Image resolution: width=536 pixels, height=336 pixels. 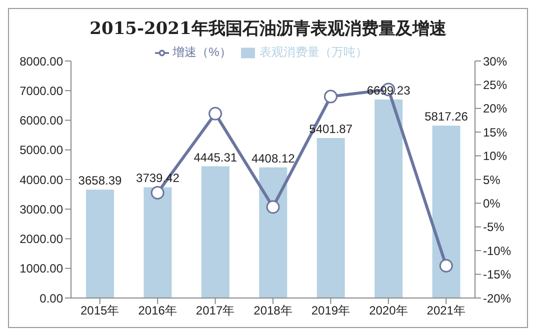 What do you see at coordinates (273, 158) in the screenshot?
I see `data-label: 4408.12` at bounding box center [273, 158].